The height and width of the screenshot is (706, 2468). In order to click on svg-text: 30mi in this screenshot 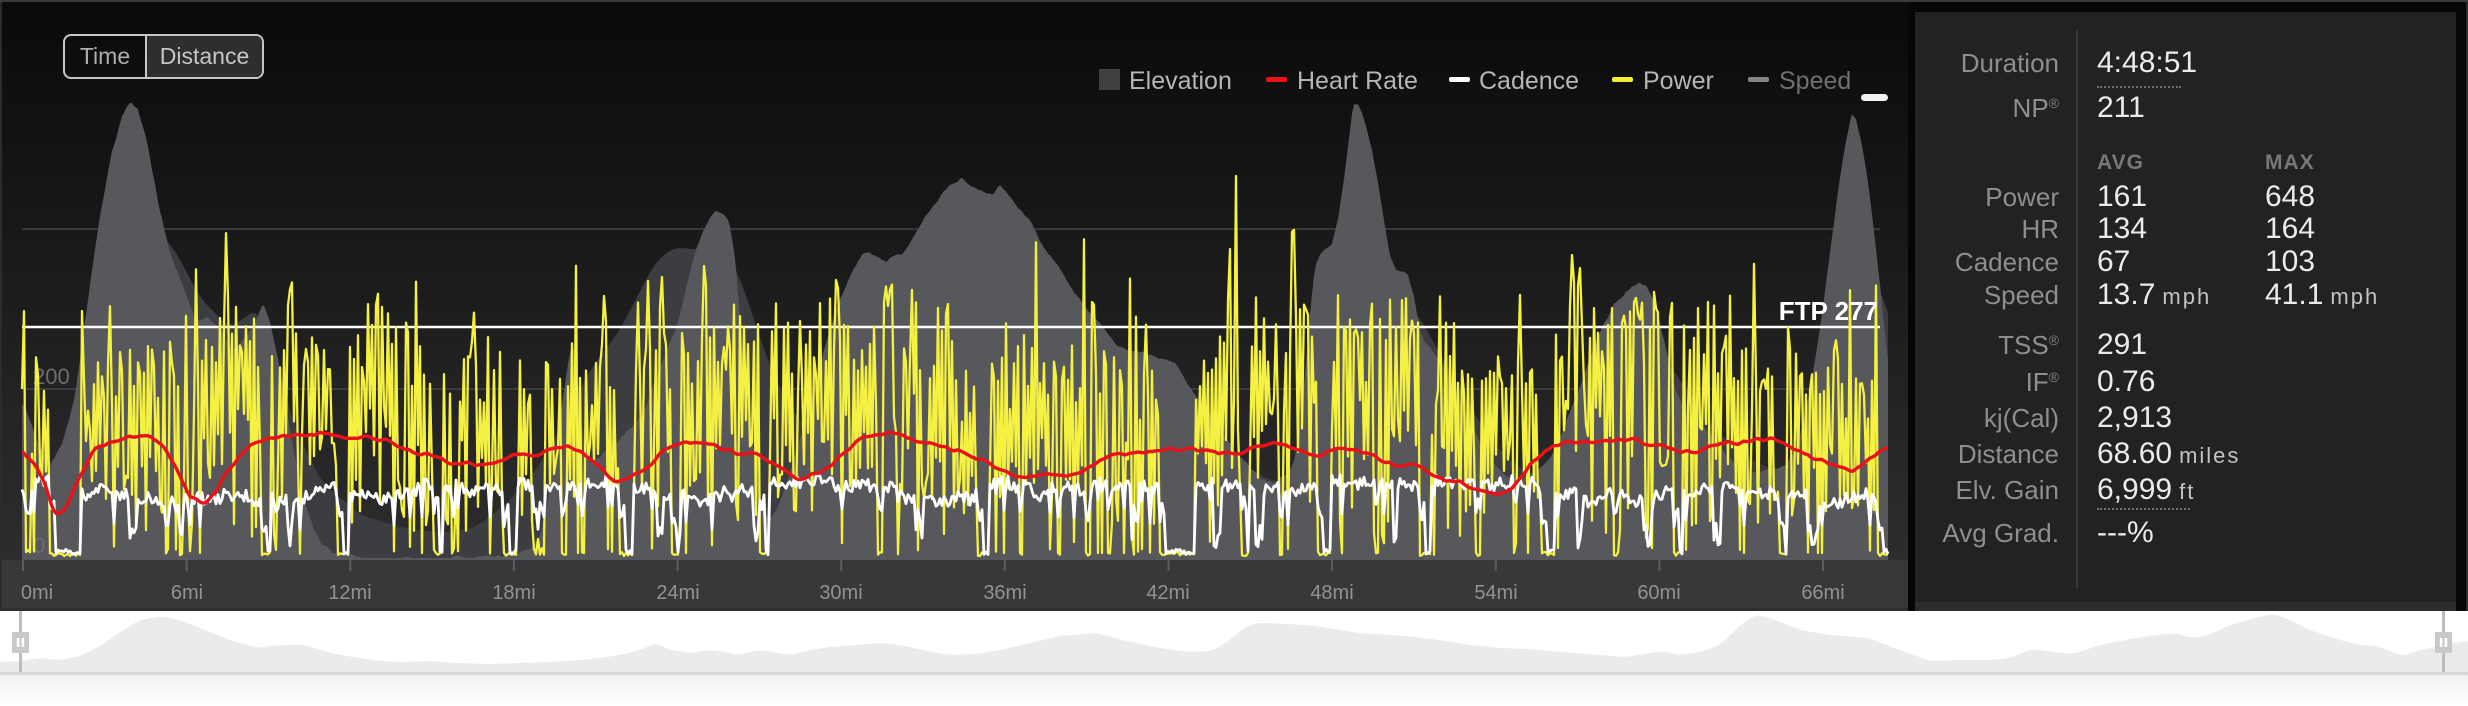, I will do `click(840, 593)`.